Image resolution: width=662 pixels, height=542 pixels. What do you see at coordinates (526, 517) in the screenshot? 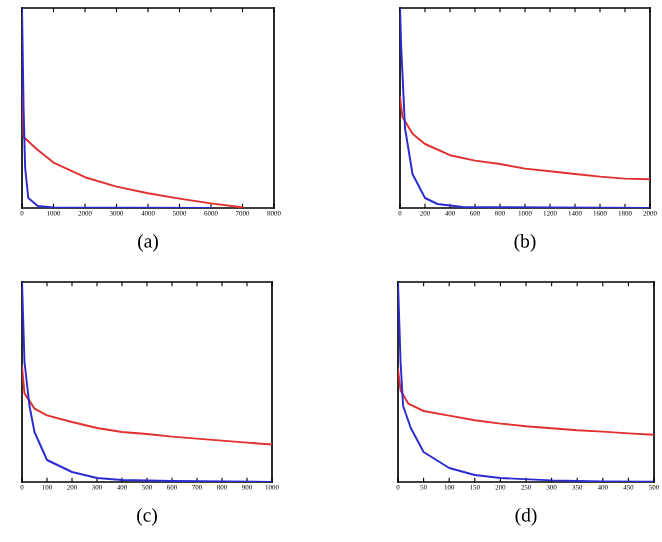
I see `text: (d)` at bounding box center [526, 517].